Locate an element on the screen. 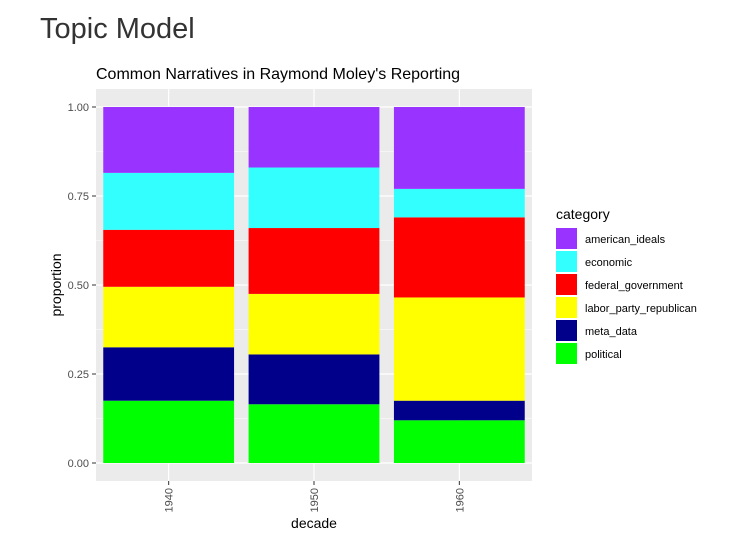 The image size is (745, 544). y-axis: 0.00 0.25 0.50 0.75 1.00 is located at coordinates (82, 286).